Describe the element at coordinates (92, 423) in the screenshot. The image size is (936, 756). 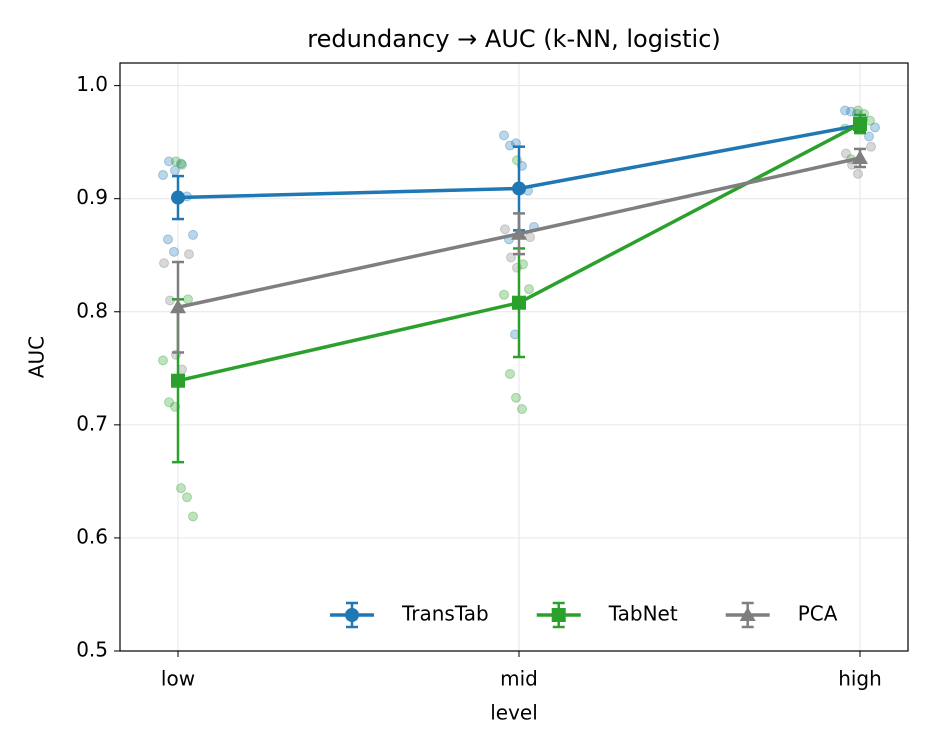
I see `y-tick-label: 0.7` at that location.